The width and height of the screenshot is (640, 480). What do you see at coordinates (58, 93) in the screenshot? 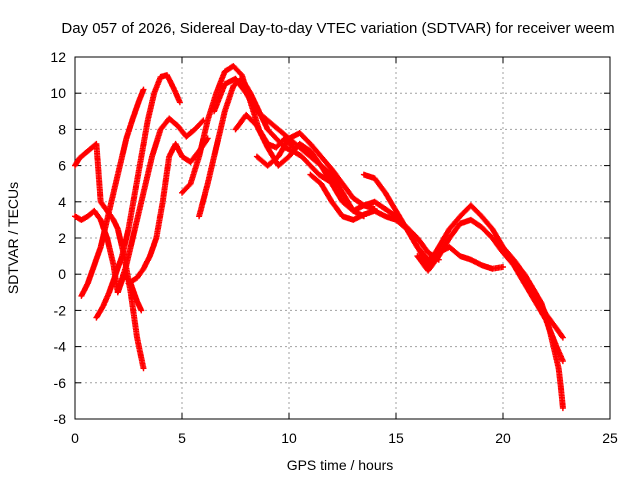
I see `y-tick-label: 10` at bounding box center [58, 93].